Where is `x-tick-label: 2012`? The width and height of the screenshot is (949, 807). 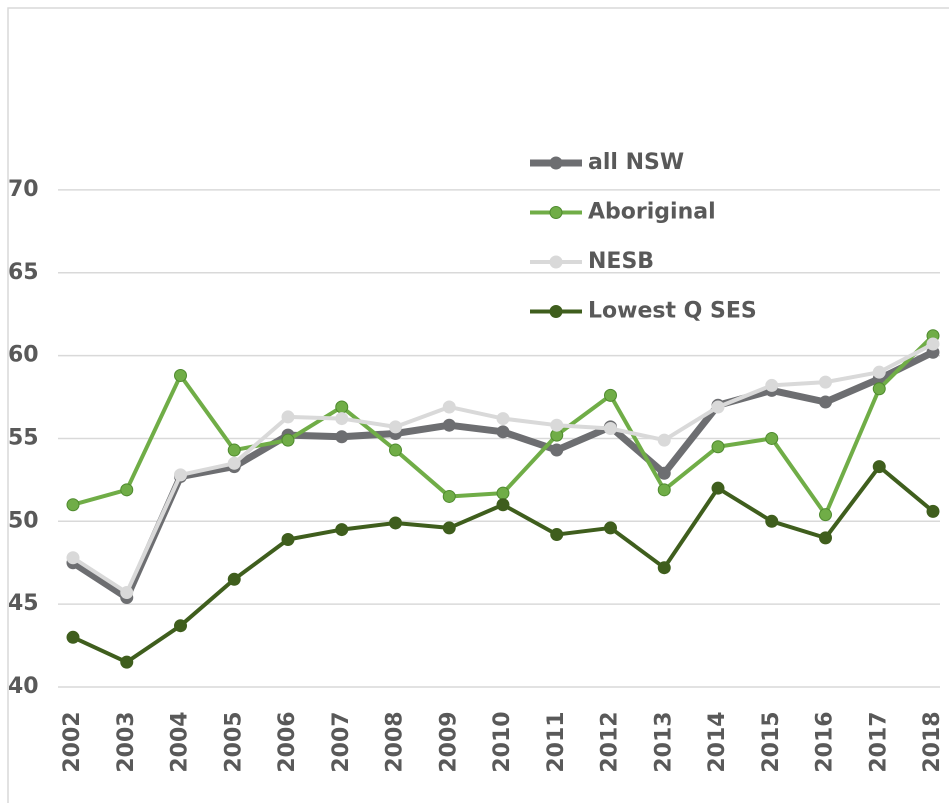 x-tick-label: 2012 is located at coordinates (610, 741).